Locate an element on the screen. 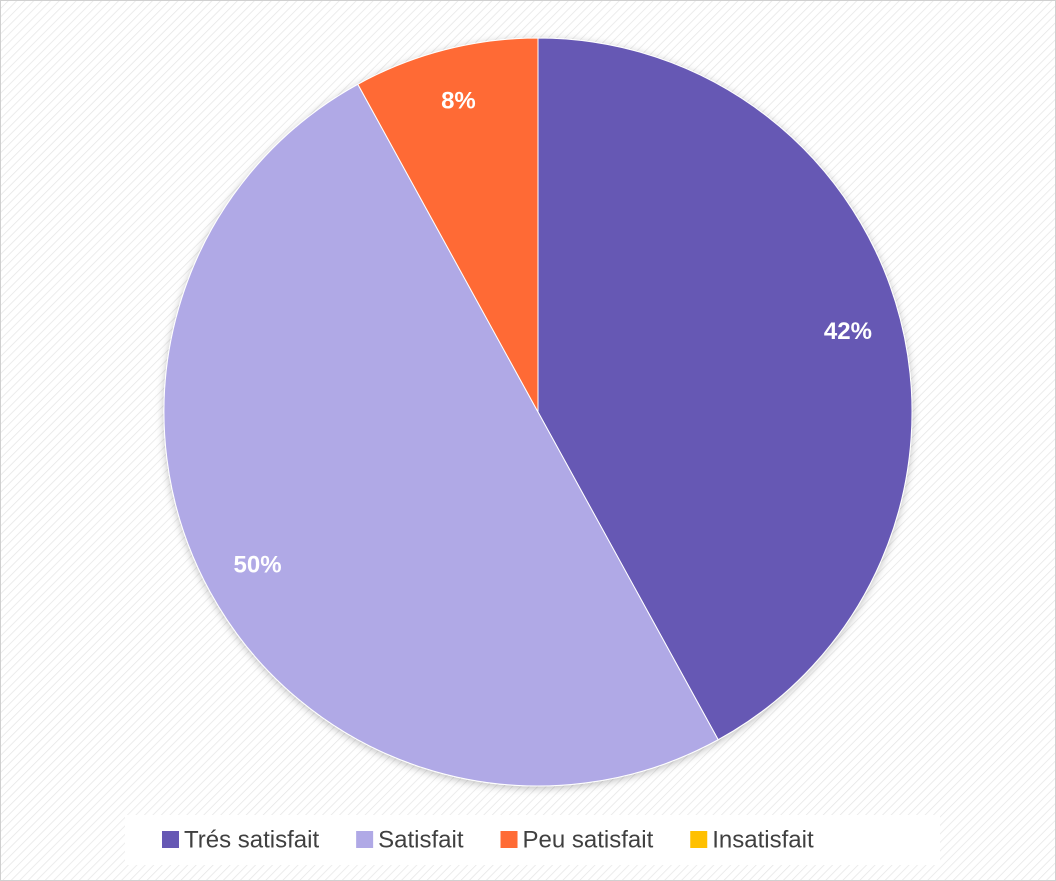  legend-label: Insatisfait is located at coordinates (763, 839).